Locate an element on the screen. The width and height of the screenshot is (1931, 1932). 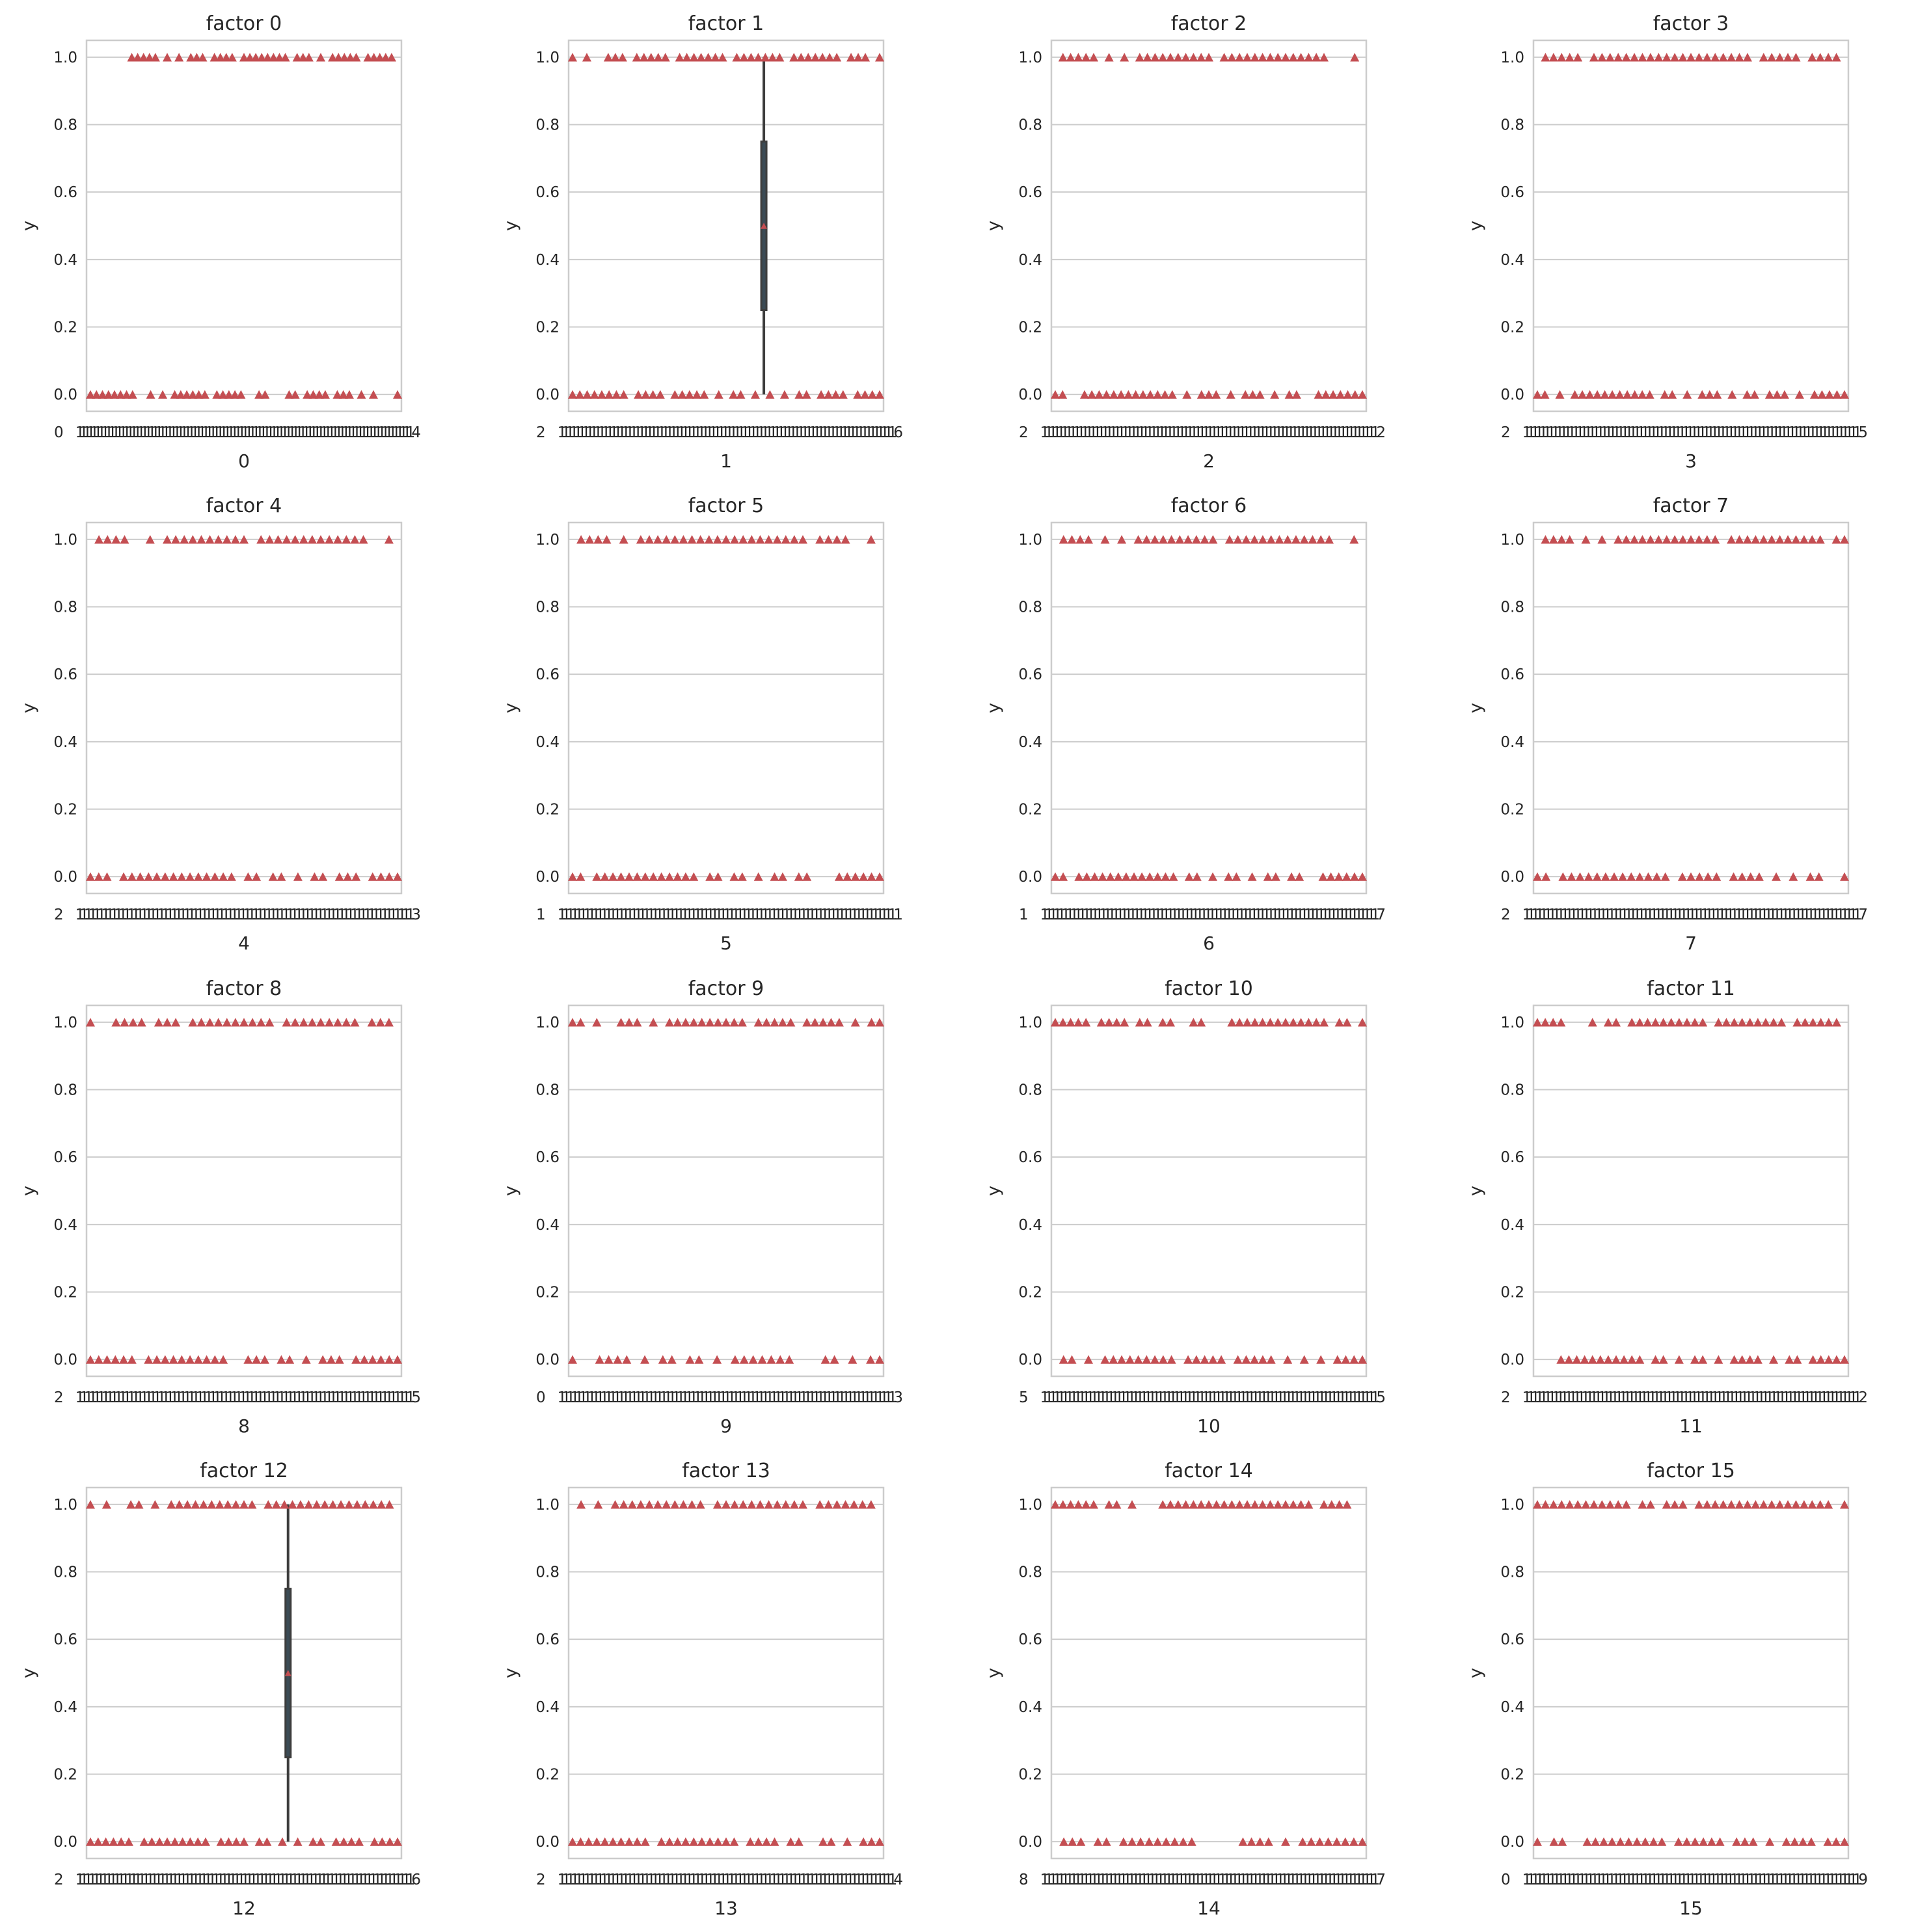
subplot-title: factor 7 is located at coordinates (1691, 506).